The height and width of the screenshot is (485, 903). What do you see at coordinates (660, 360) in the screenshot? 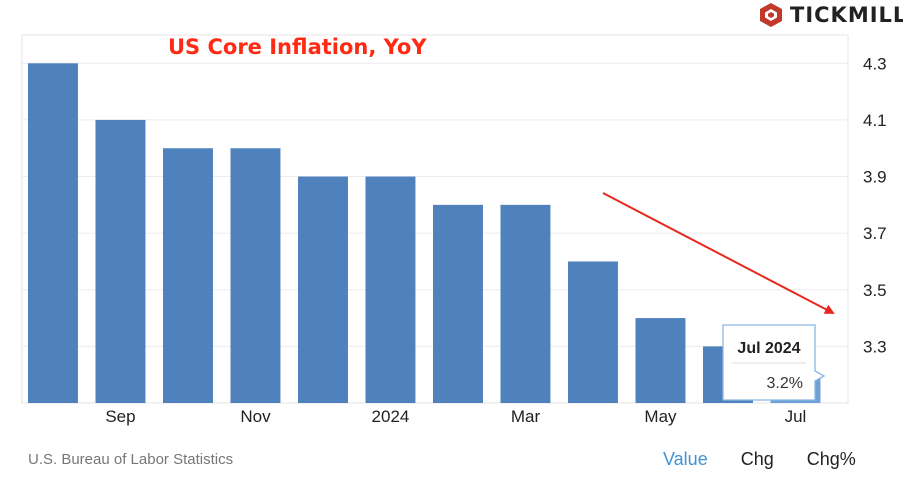
I see `bar-may-2024` at bounding box center [660, 360].